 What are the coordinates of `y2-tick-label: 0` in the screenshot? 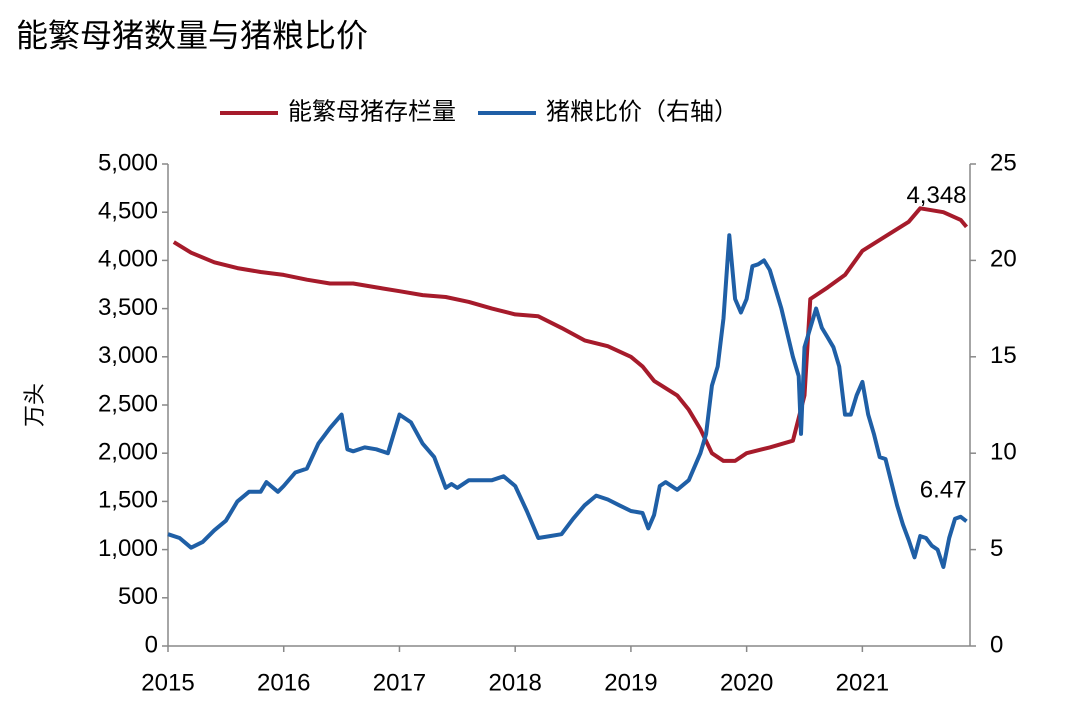 It's located at (996, 644).